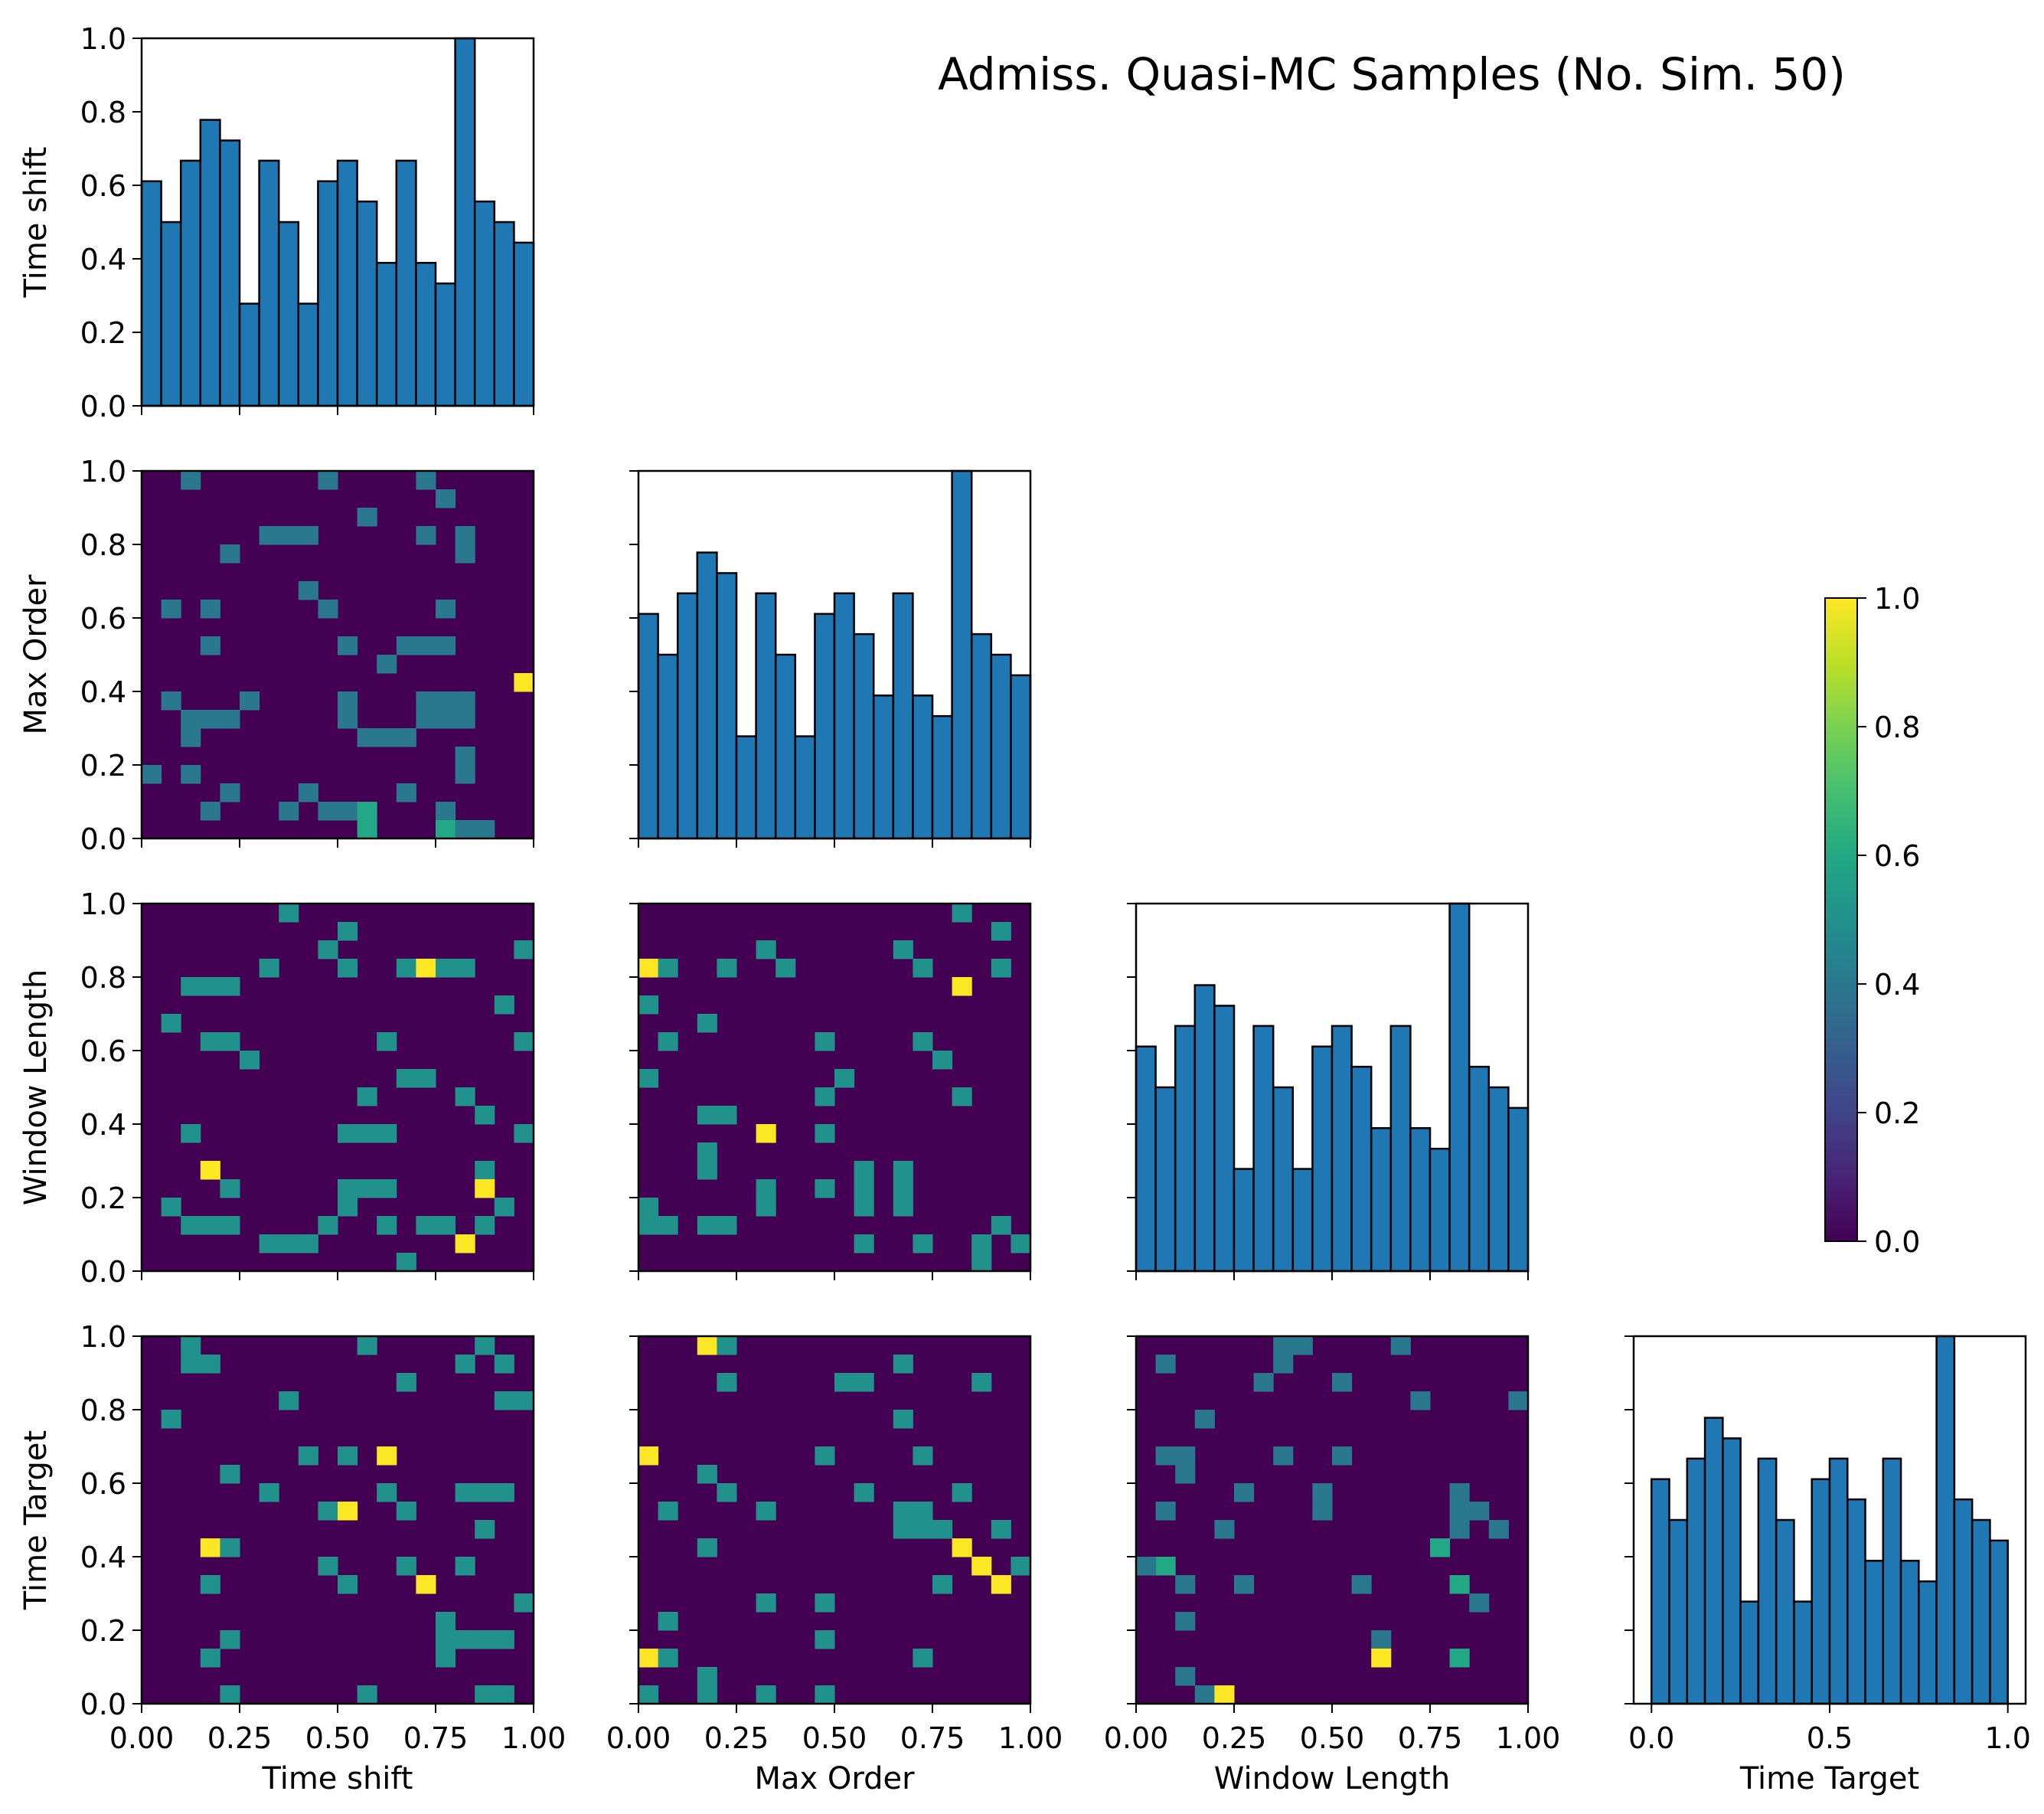  What do you see at coordinates (36, 223) in the screenshot?
I see `y-axis-label: Time shift` at bounding box center [36, 223].